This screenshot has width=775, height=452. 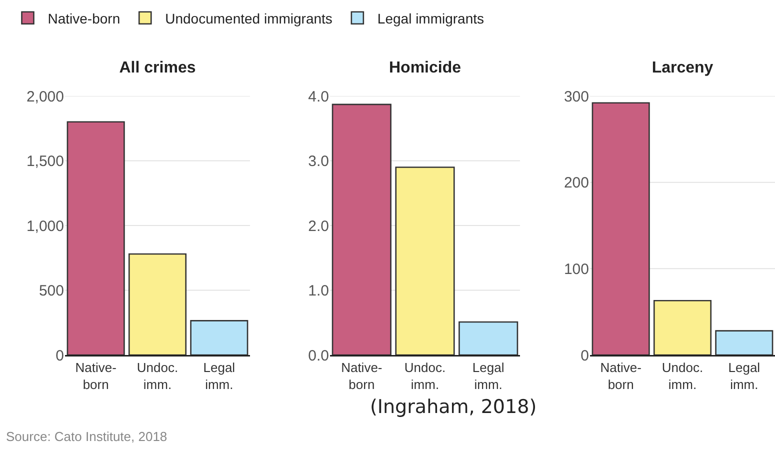 I want to click on y-tick-label: 2,000, so click(x=45, y=97).